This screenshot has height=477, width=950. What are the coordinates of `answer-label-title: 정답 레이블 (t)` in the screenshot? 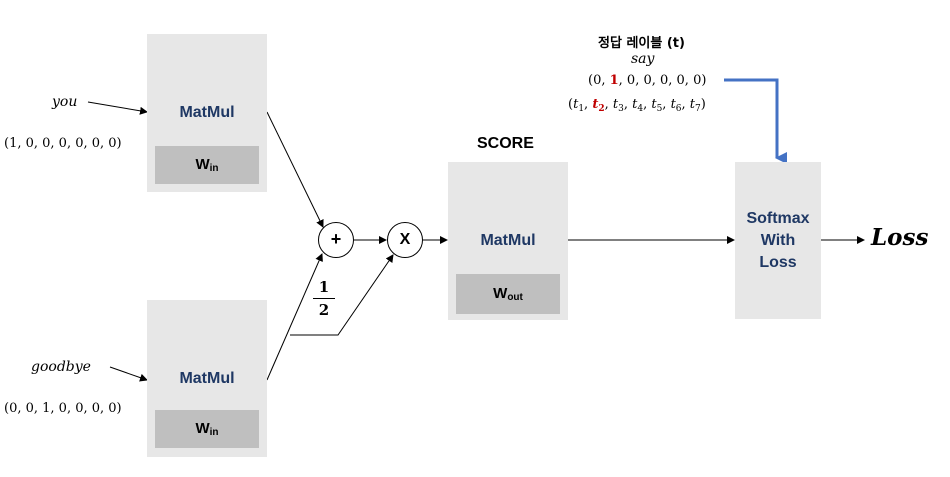 It's located at (641, 43).